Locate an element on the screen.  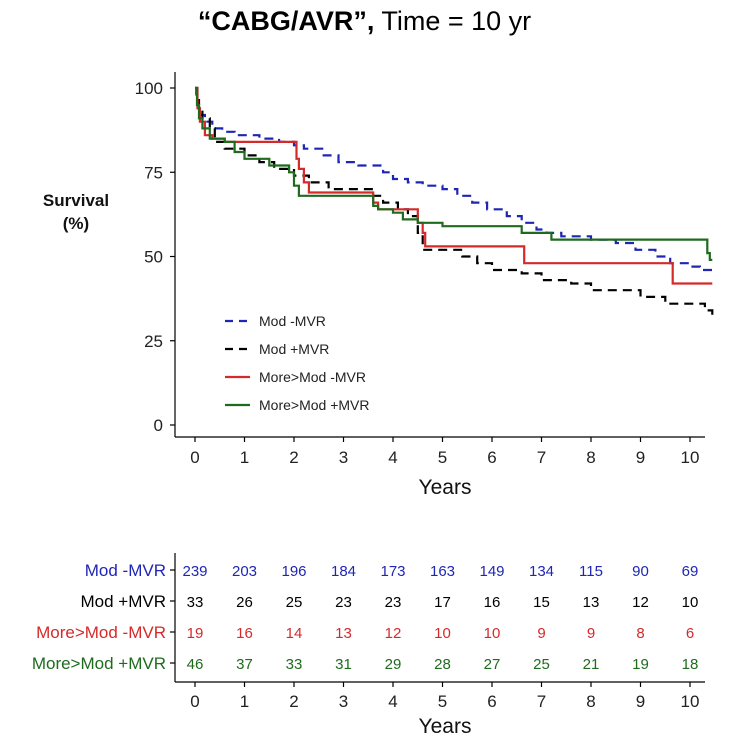
x-tick-label: 1 is located at coordinates (244, 457).